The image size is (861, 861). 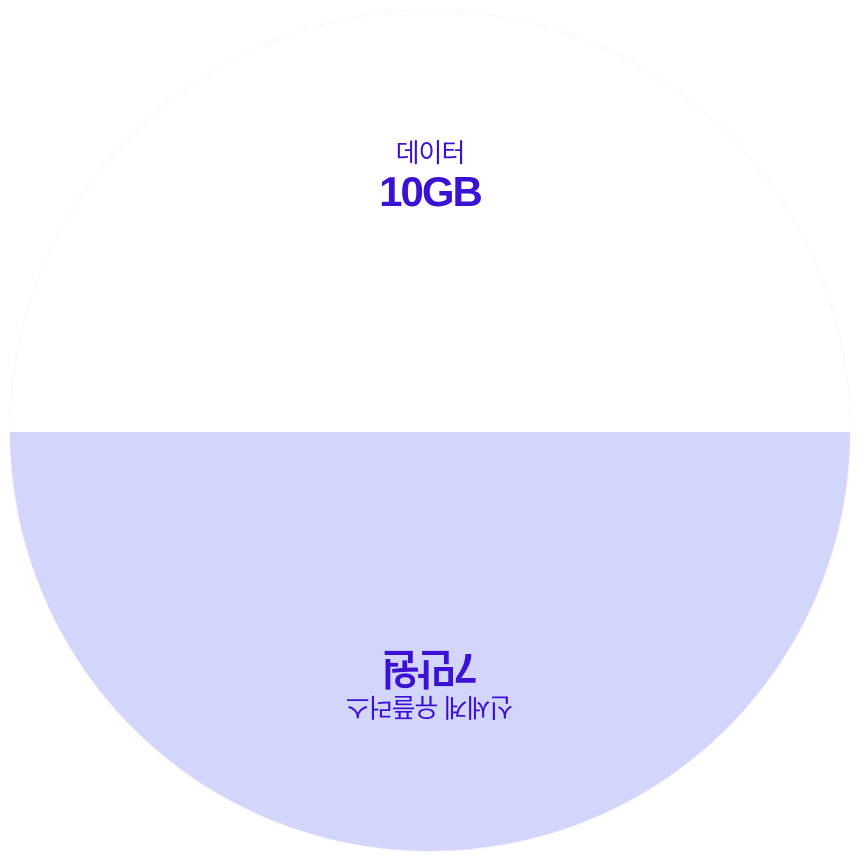 I want to click on segment-bottom-info: 신세계 유플러스 7만원, so click(x=430, y=684).